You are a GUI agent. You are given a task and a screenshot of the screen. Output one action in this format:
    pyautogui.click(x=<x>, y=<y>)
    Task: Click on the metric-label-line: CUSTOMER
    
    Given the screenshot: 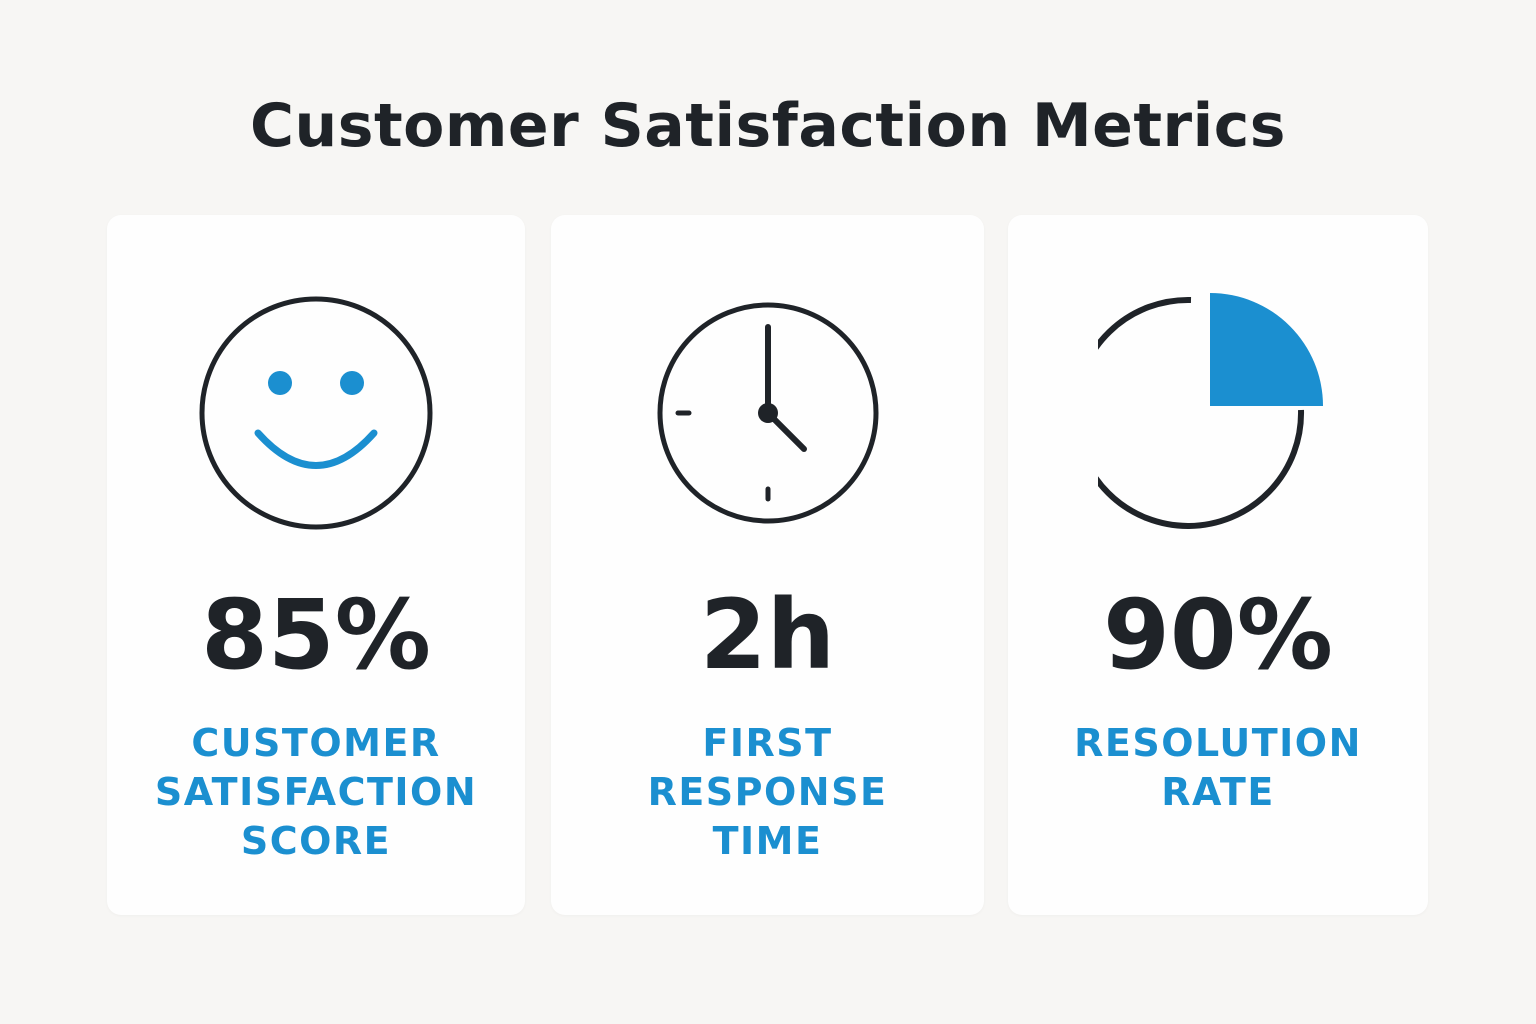 What is the action you would take?
    pyautogui.click(x=316, y=743)
    